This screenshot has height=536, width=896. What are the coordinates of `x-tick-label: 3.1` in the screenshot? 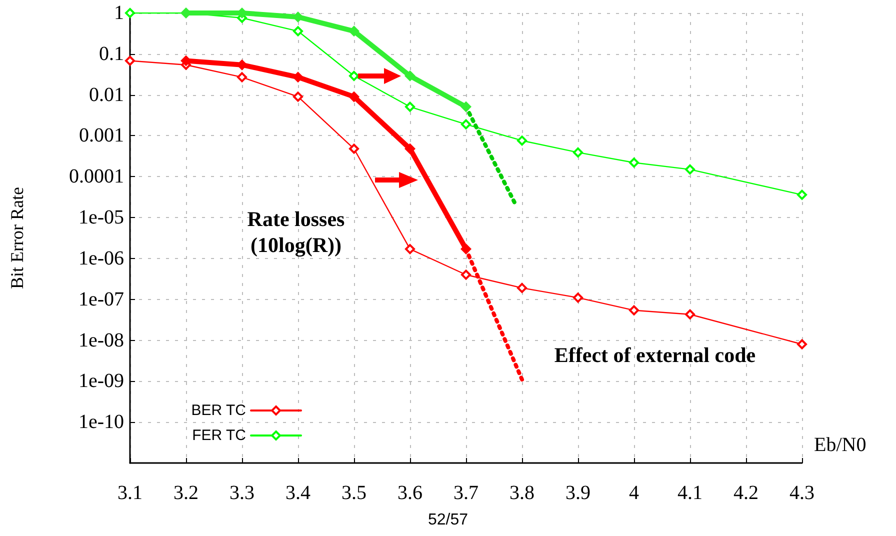 It's located at (130, 493).